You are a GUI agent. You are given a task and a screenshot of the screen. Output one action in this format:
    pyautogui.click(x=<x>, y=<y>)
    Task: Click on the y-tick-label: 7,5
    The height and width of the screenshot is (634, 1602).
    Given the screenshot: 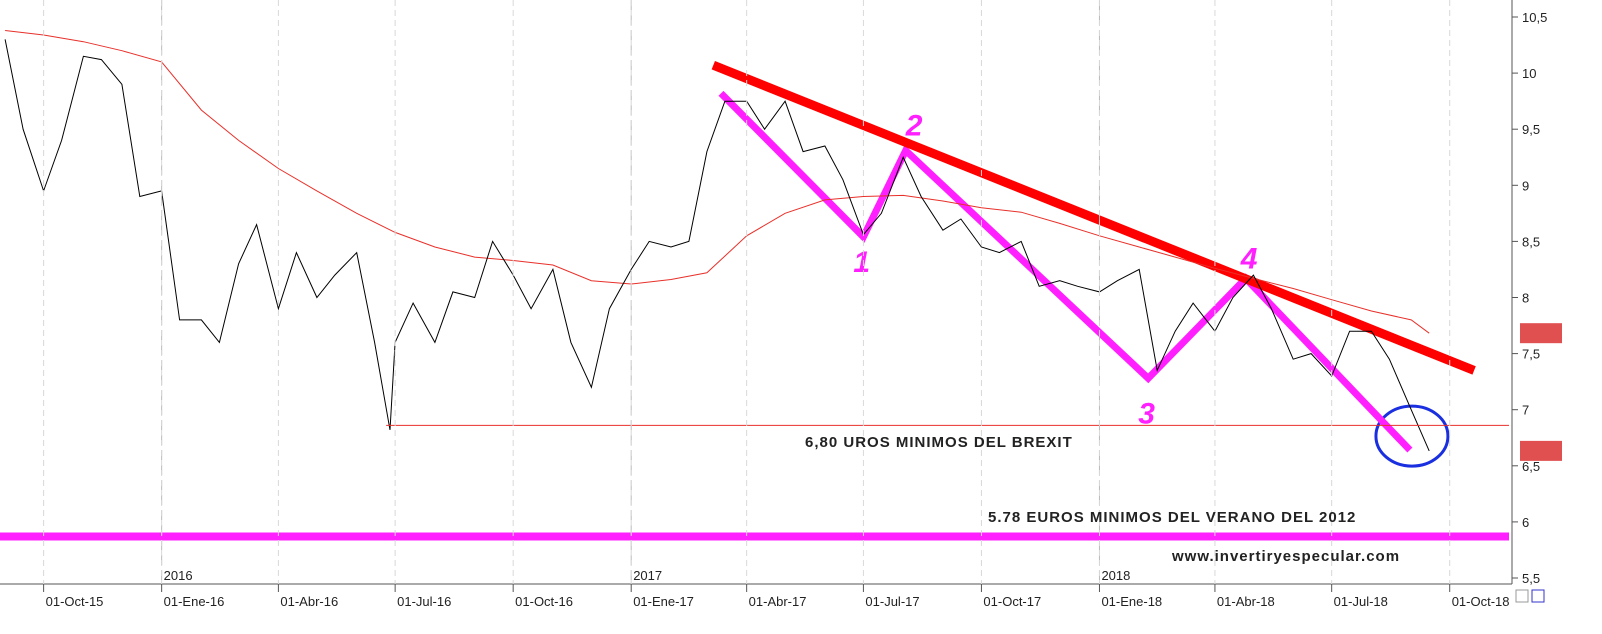 What is the action you would take?
    pyautogui.click(x=1531, y=354)
    